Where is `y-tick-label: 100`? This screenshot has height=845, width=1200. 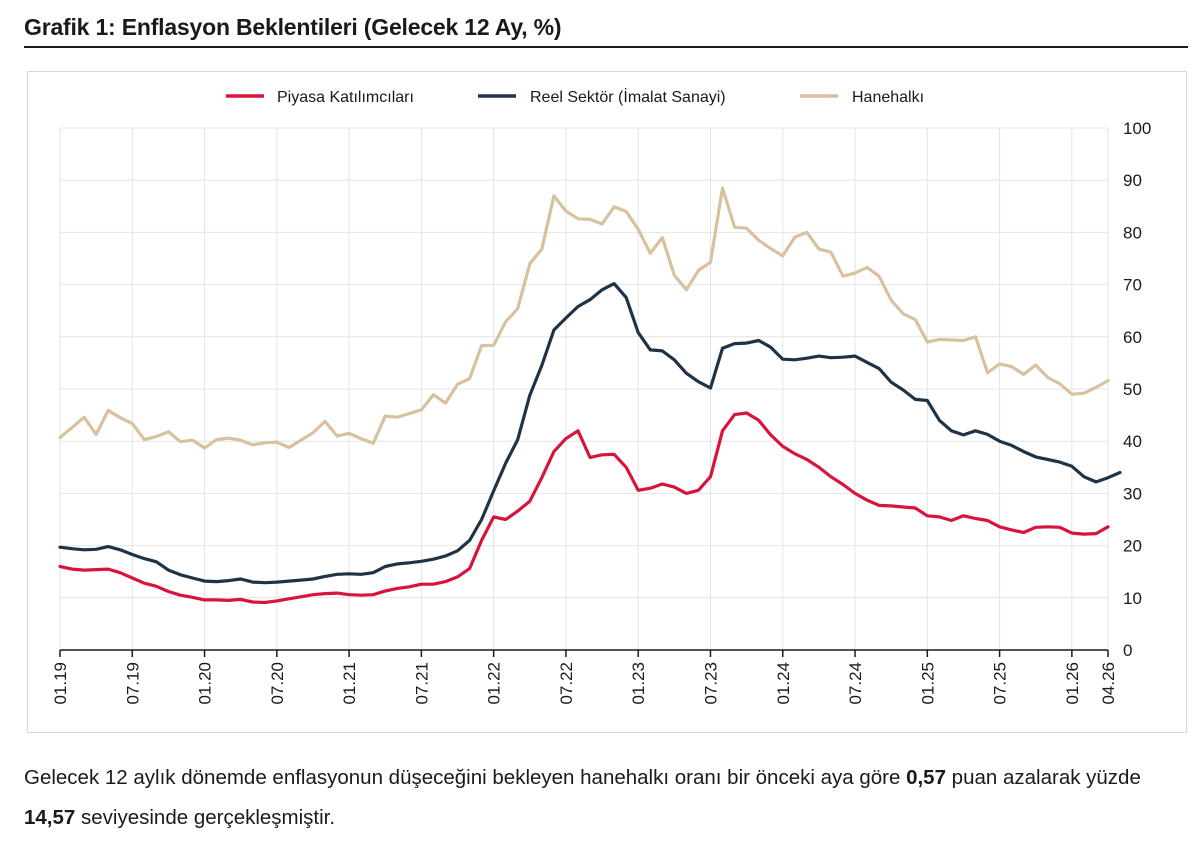 y-tick-label: 100 is located at coordinates (1137, 128).